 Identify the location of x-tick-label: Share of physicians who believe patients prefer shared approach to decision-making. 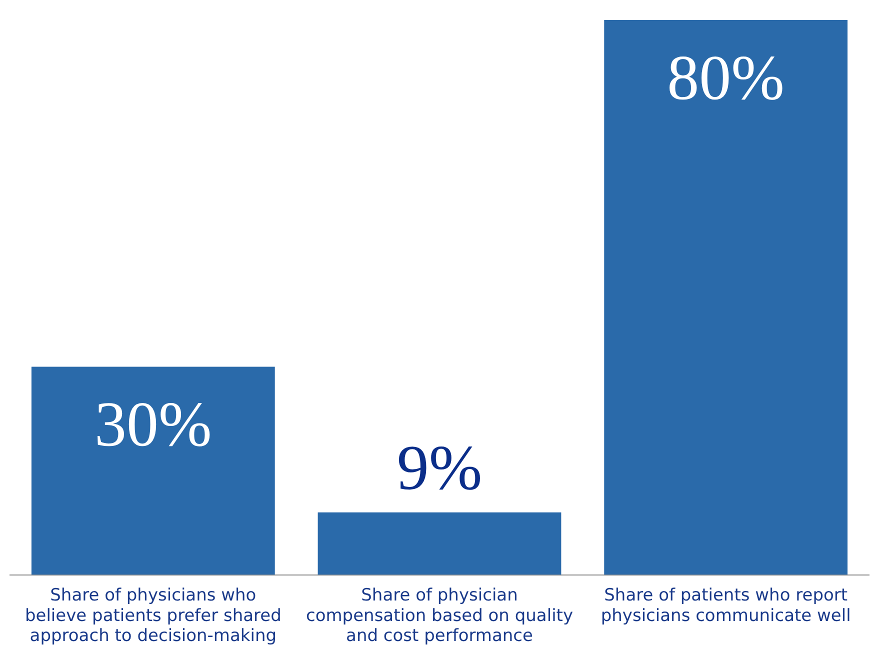
(153, 615).